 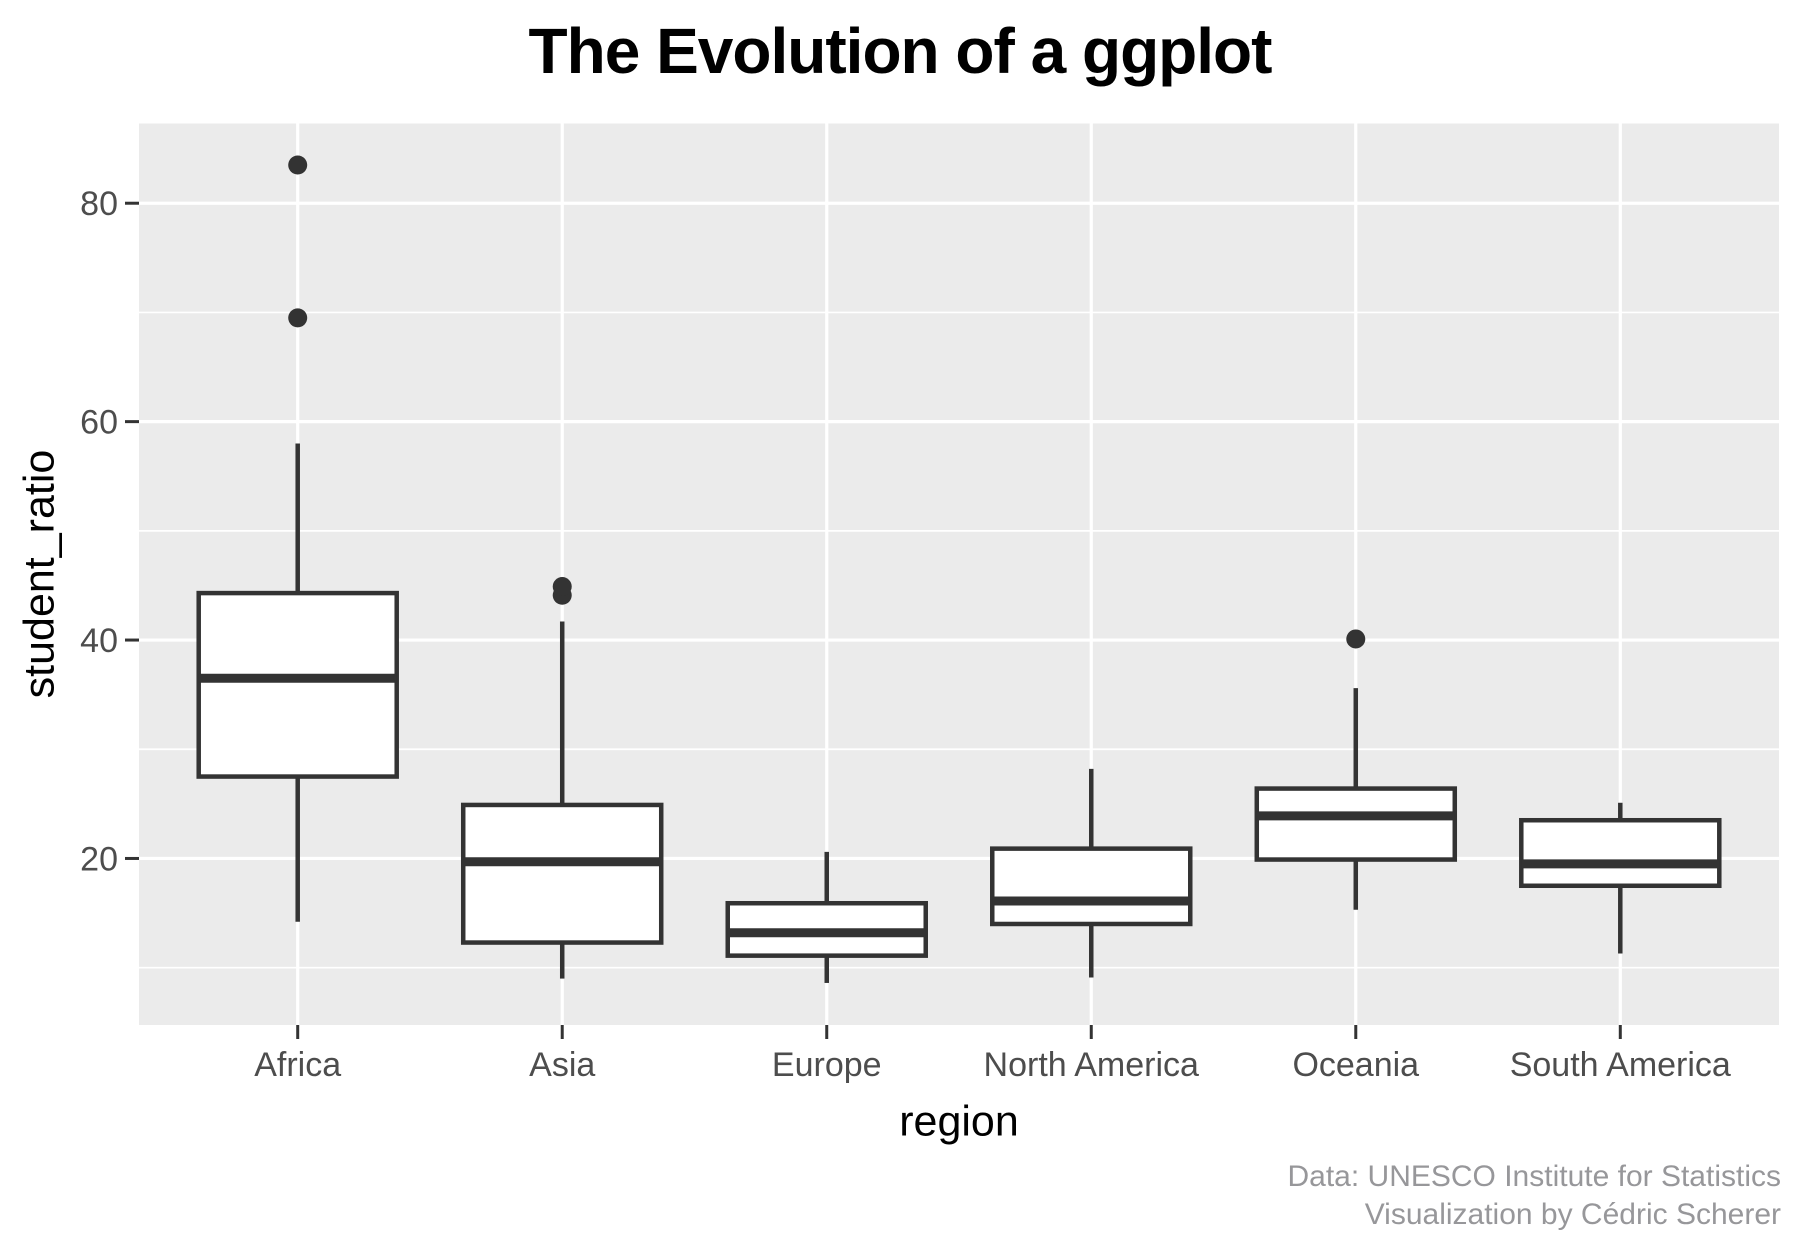 I want to click on box-africa, so click(x=297, y=684).